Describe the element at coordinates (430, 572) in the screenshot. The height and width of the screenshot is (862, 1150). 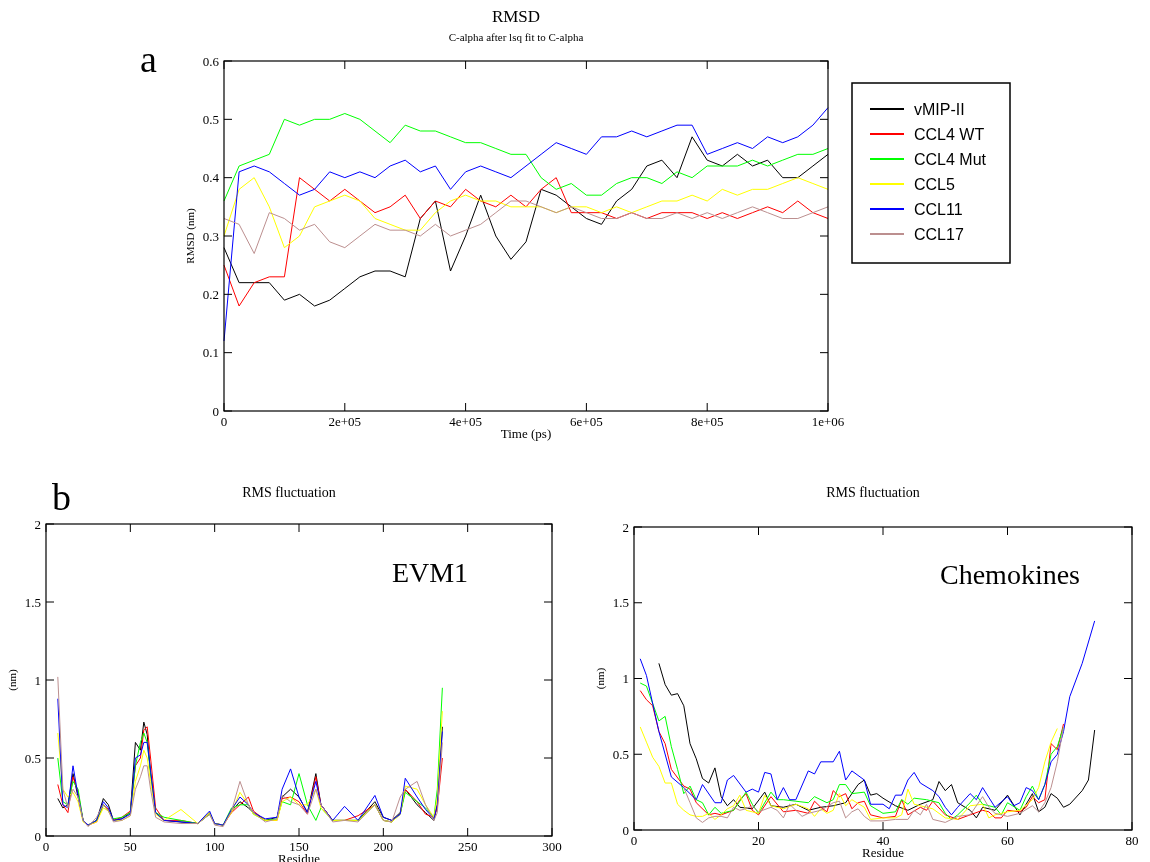
I see `annotation: EVM1` at that location.